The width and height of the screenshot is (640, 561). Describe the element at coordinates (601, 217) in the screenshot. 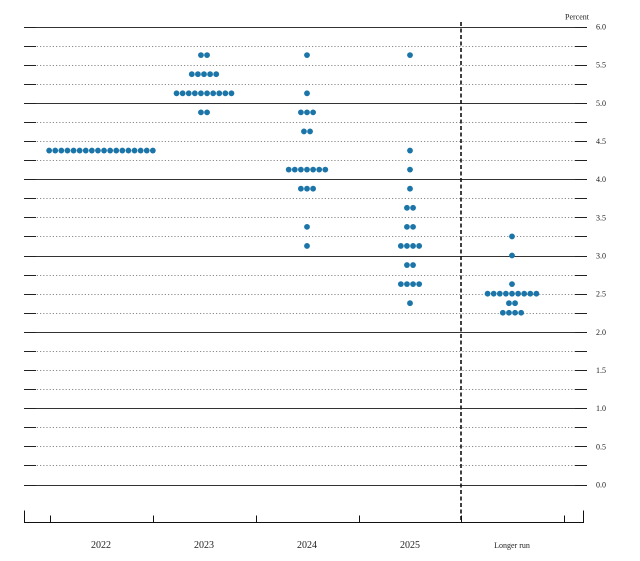

I see `y-tick-label: 3.5` at that location.